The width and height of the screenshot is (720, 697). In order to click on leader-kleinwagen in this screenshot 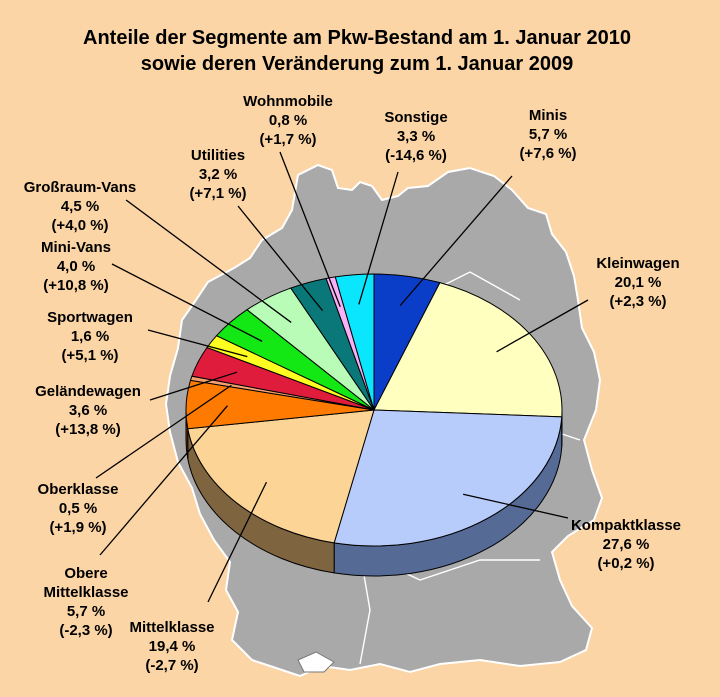, I will do `click(542, 326)`.